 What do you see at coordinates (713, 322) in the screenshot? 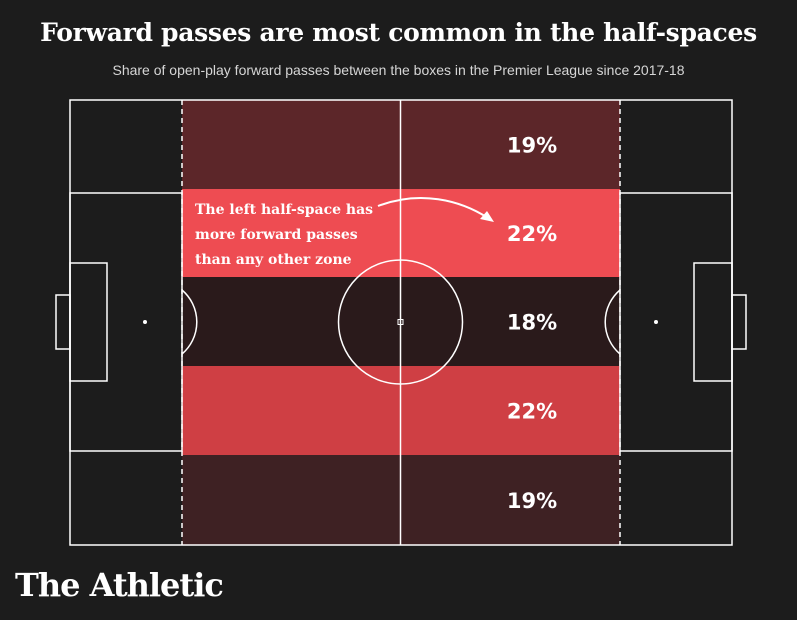
I see `right-six-yard-box` at bounding box center [713, 322].